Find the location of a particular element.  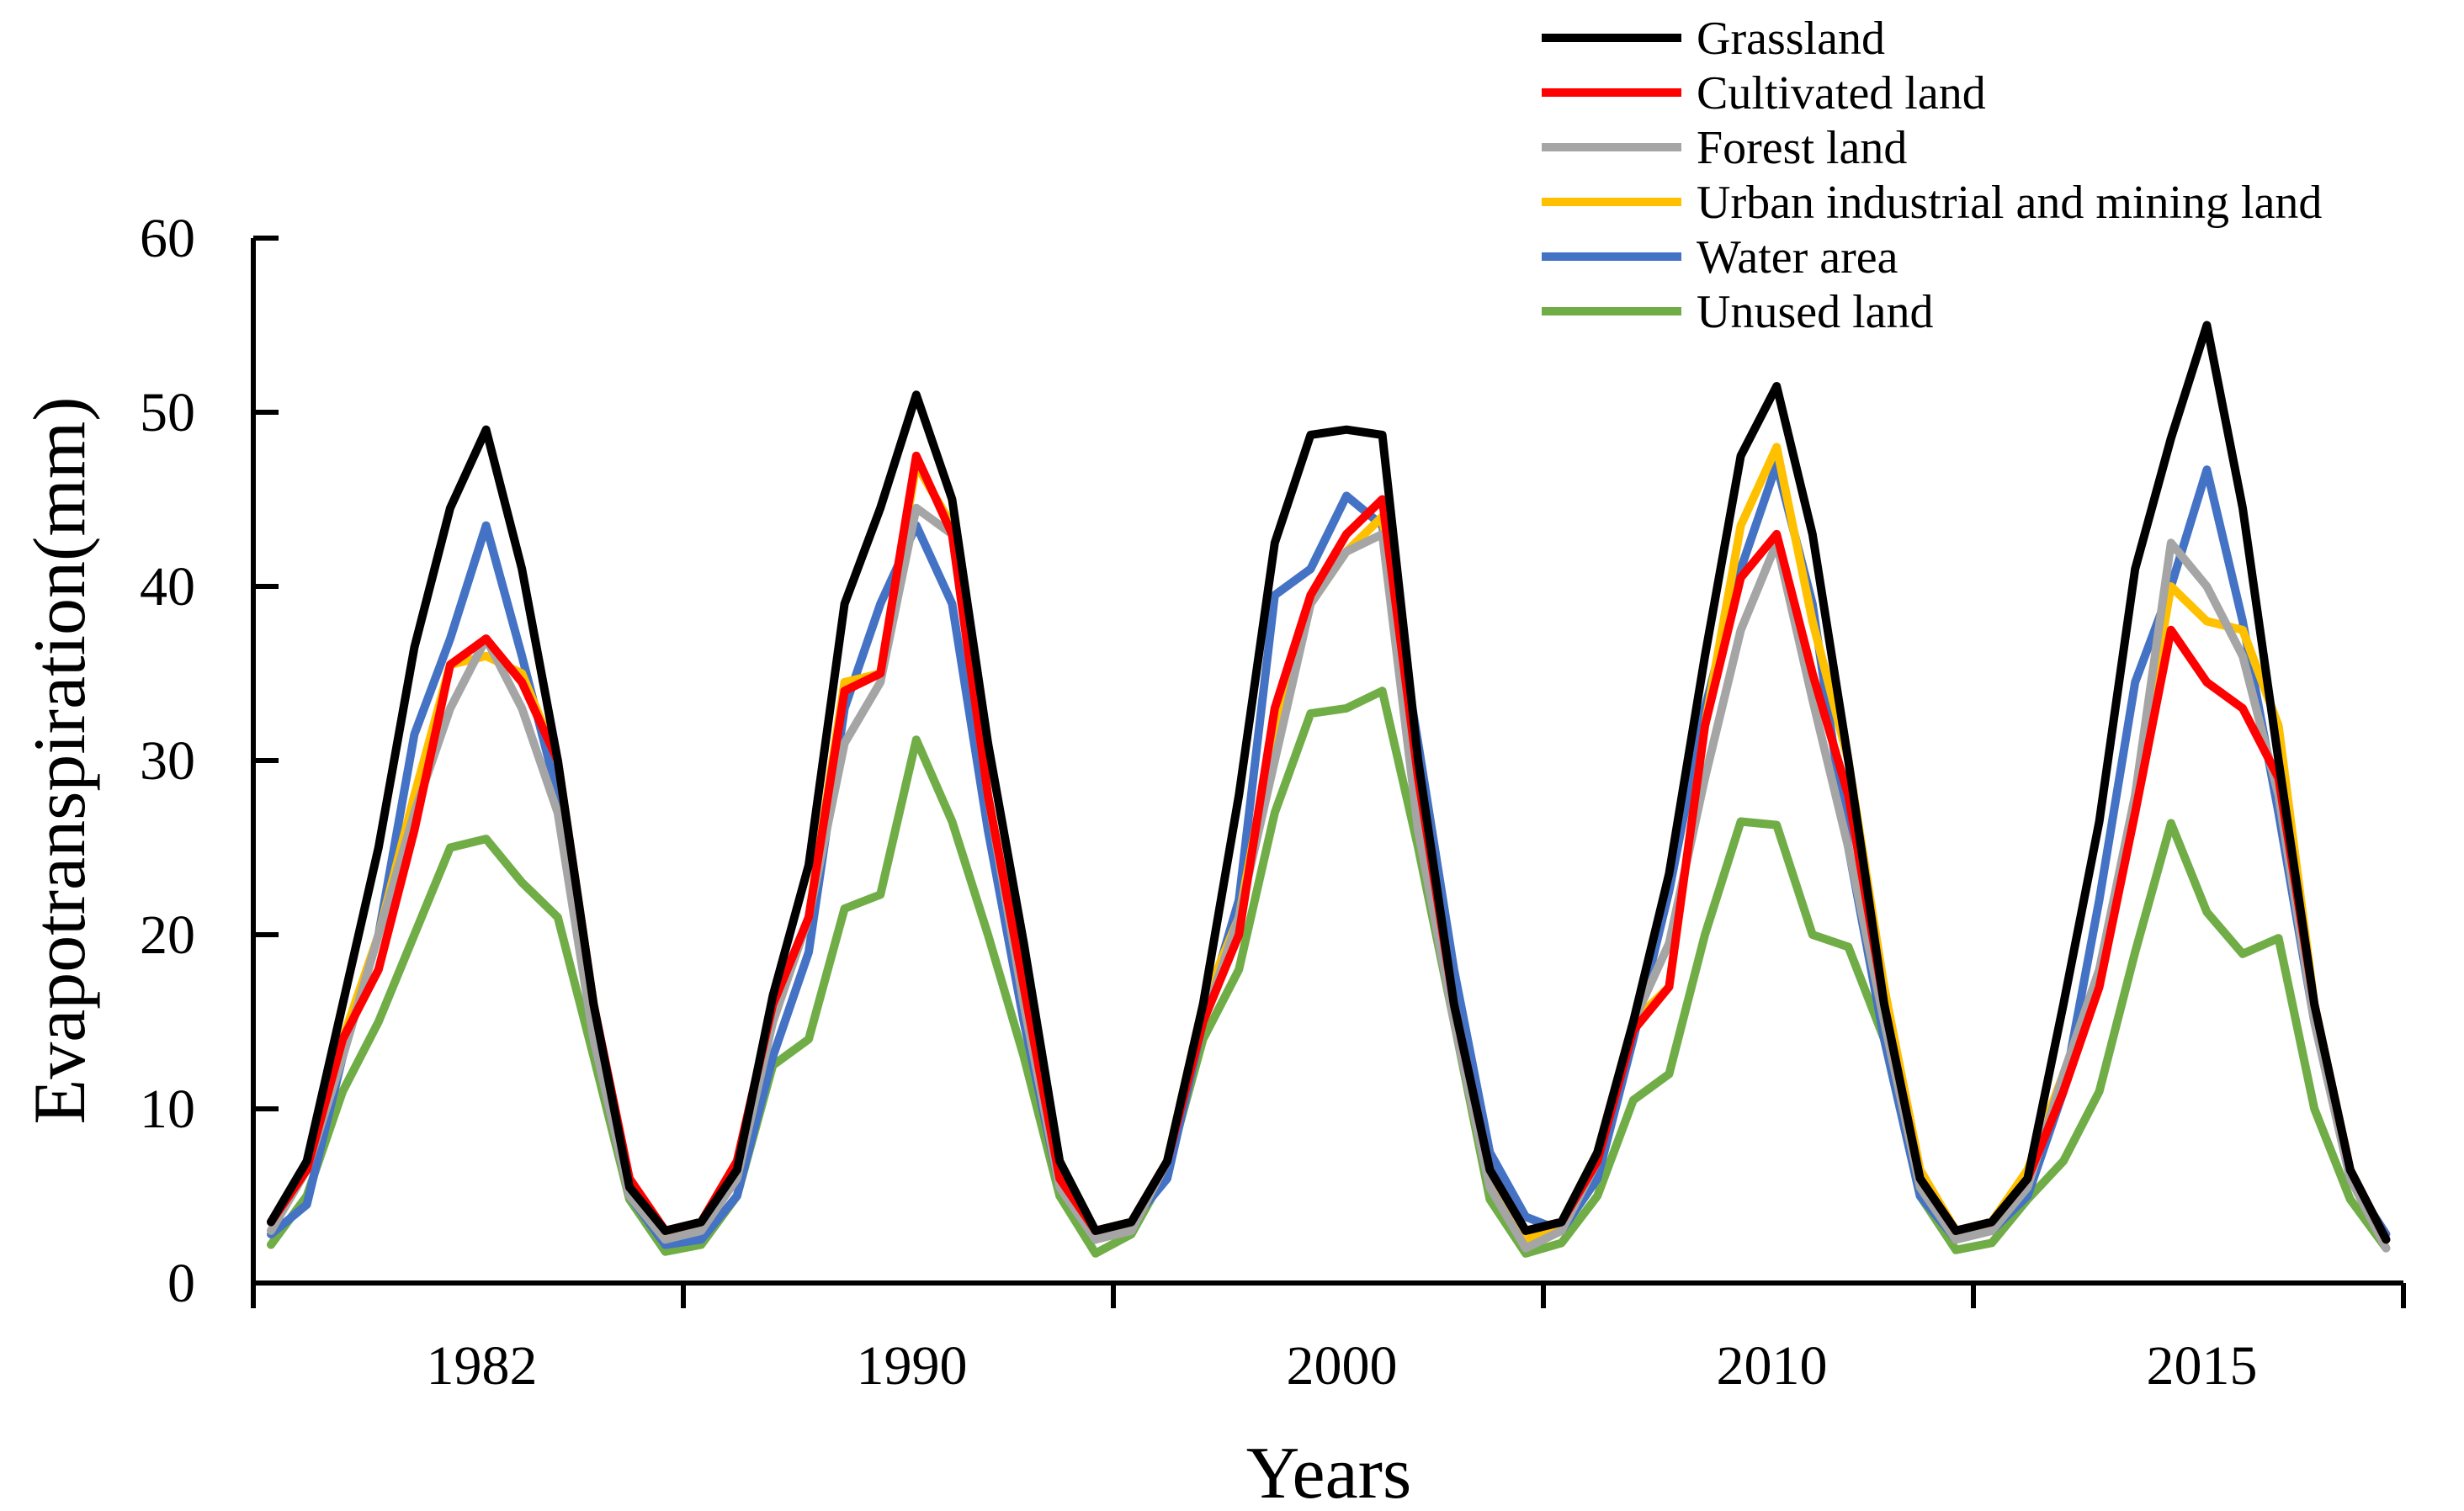

x-tick-label: 1990 is located at coordinates (912, 1366).